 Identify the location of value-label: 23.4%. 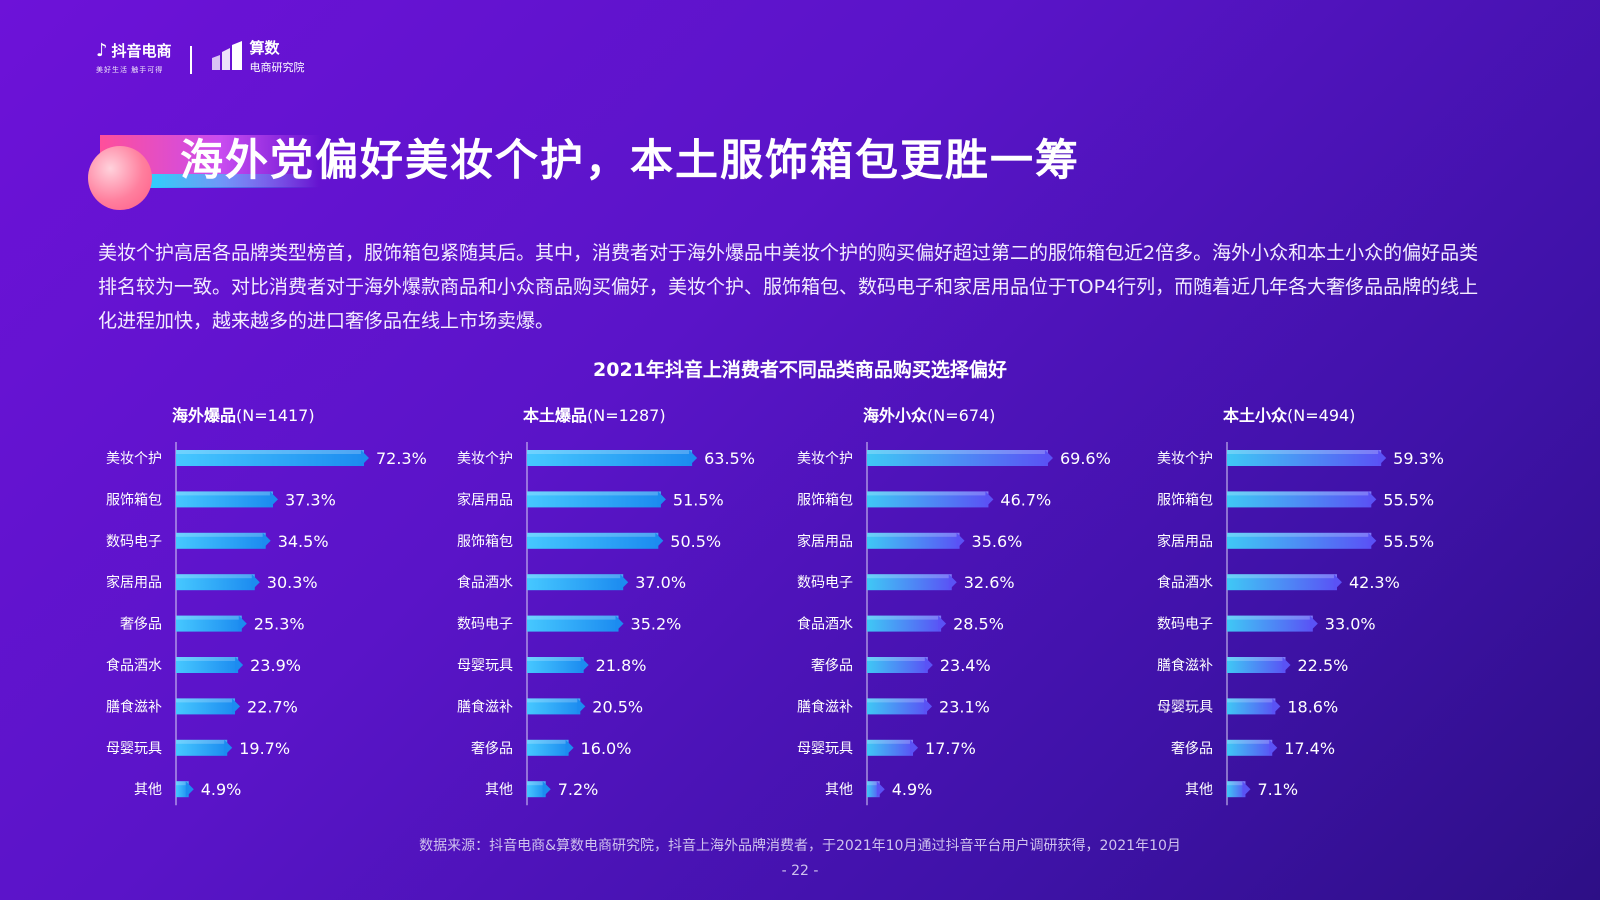
(965, 665).